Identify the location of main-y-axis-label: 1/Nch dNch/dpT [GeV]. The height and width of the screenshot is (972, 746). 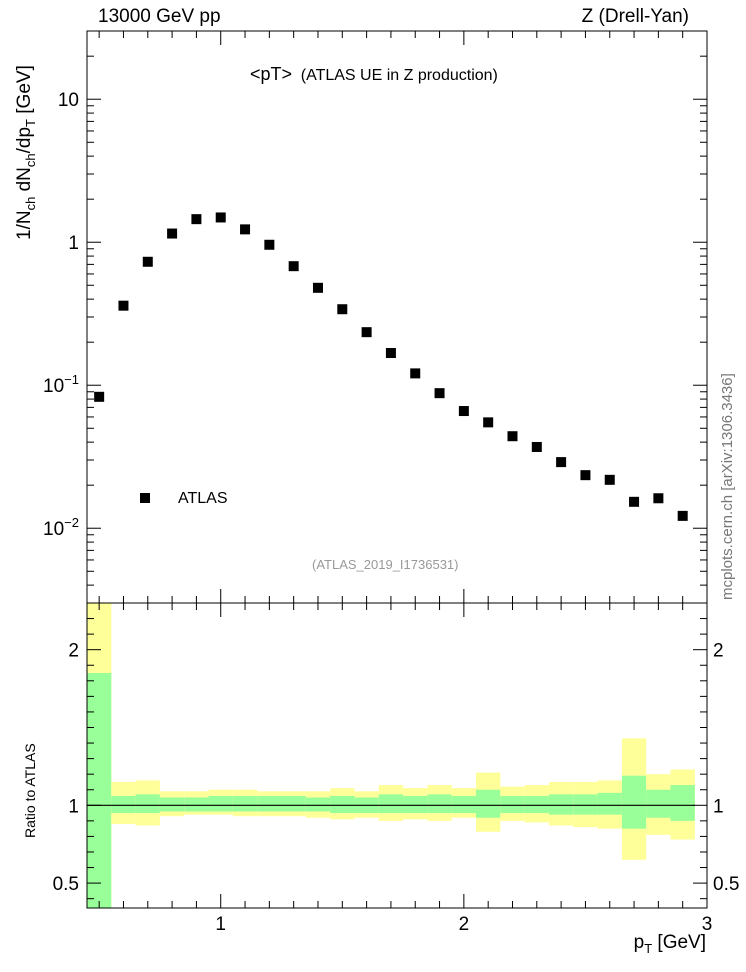
(26, 152).